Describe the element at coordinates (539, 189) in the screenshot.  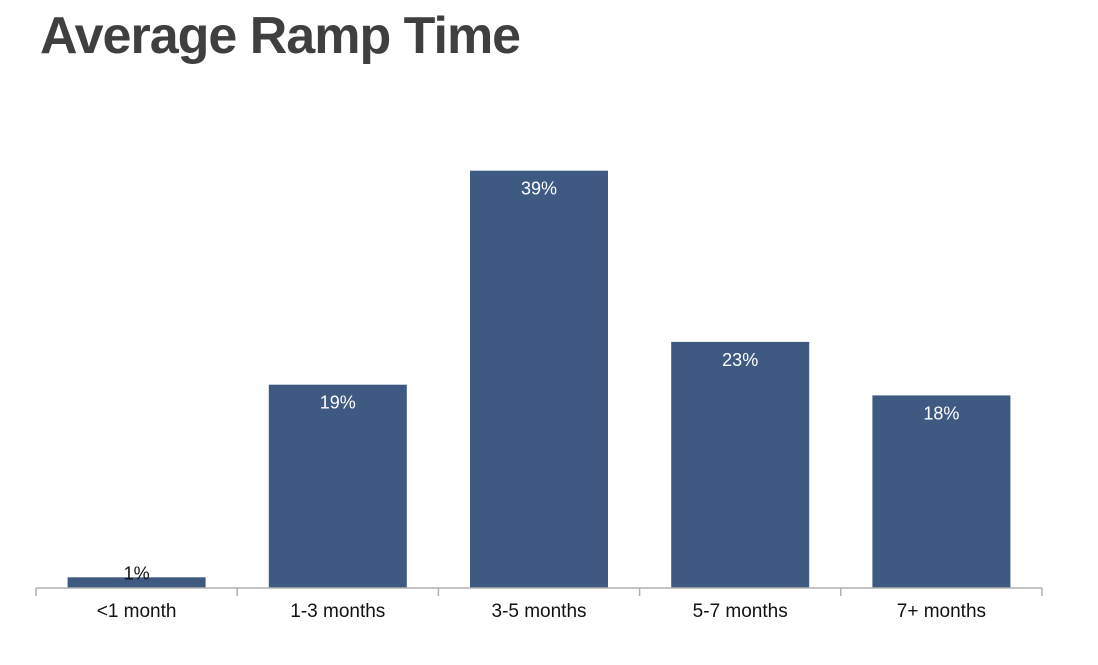
I see `data-label: 39%` at that location.